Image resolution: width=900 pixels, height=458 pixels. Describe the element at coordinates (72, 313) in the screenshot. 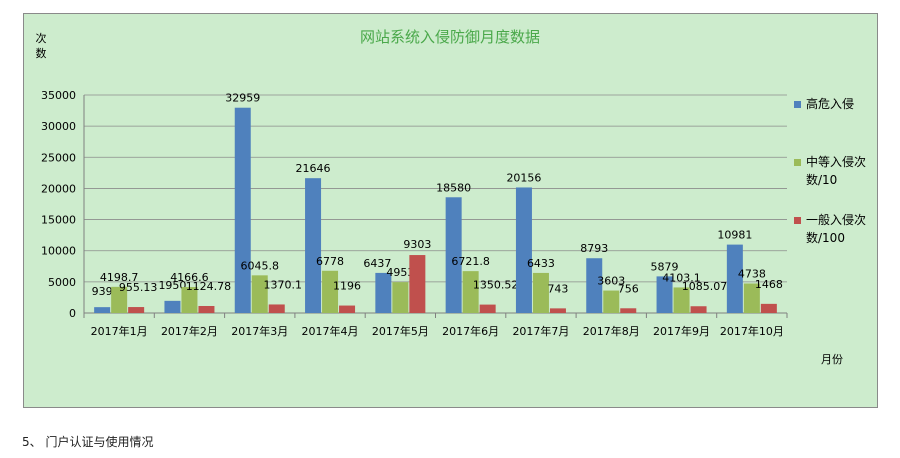

I see `y-tick-label: 0` at that location.